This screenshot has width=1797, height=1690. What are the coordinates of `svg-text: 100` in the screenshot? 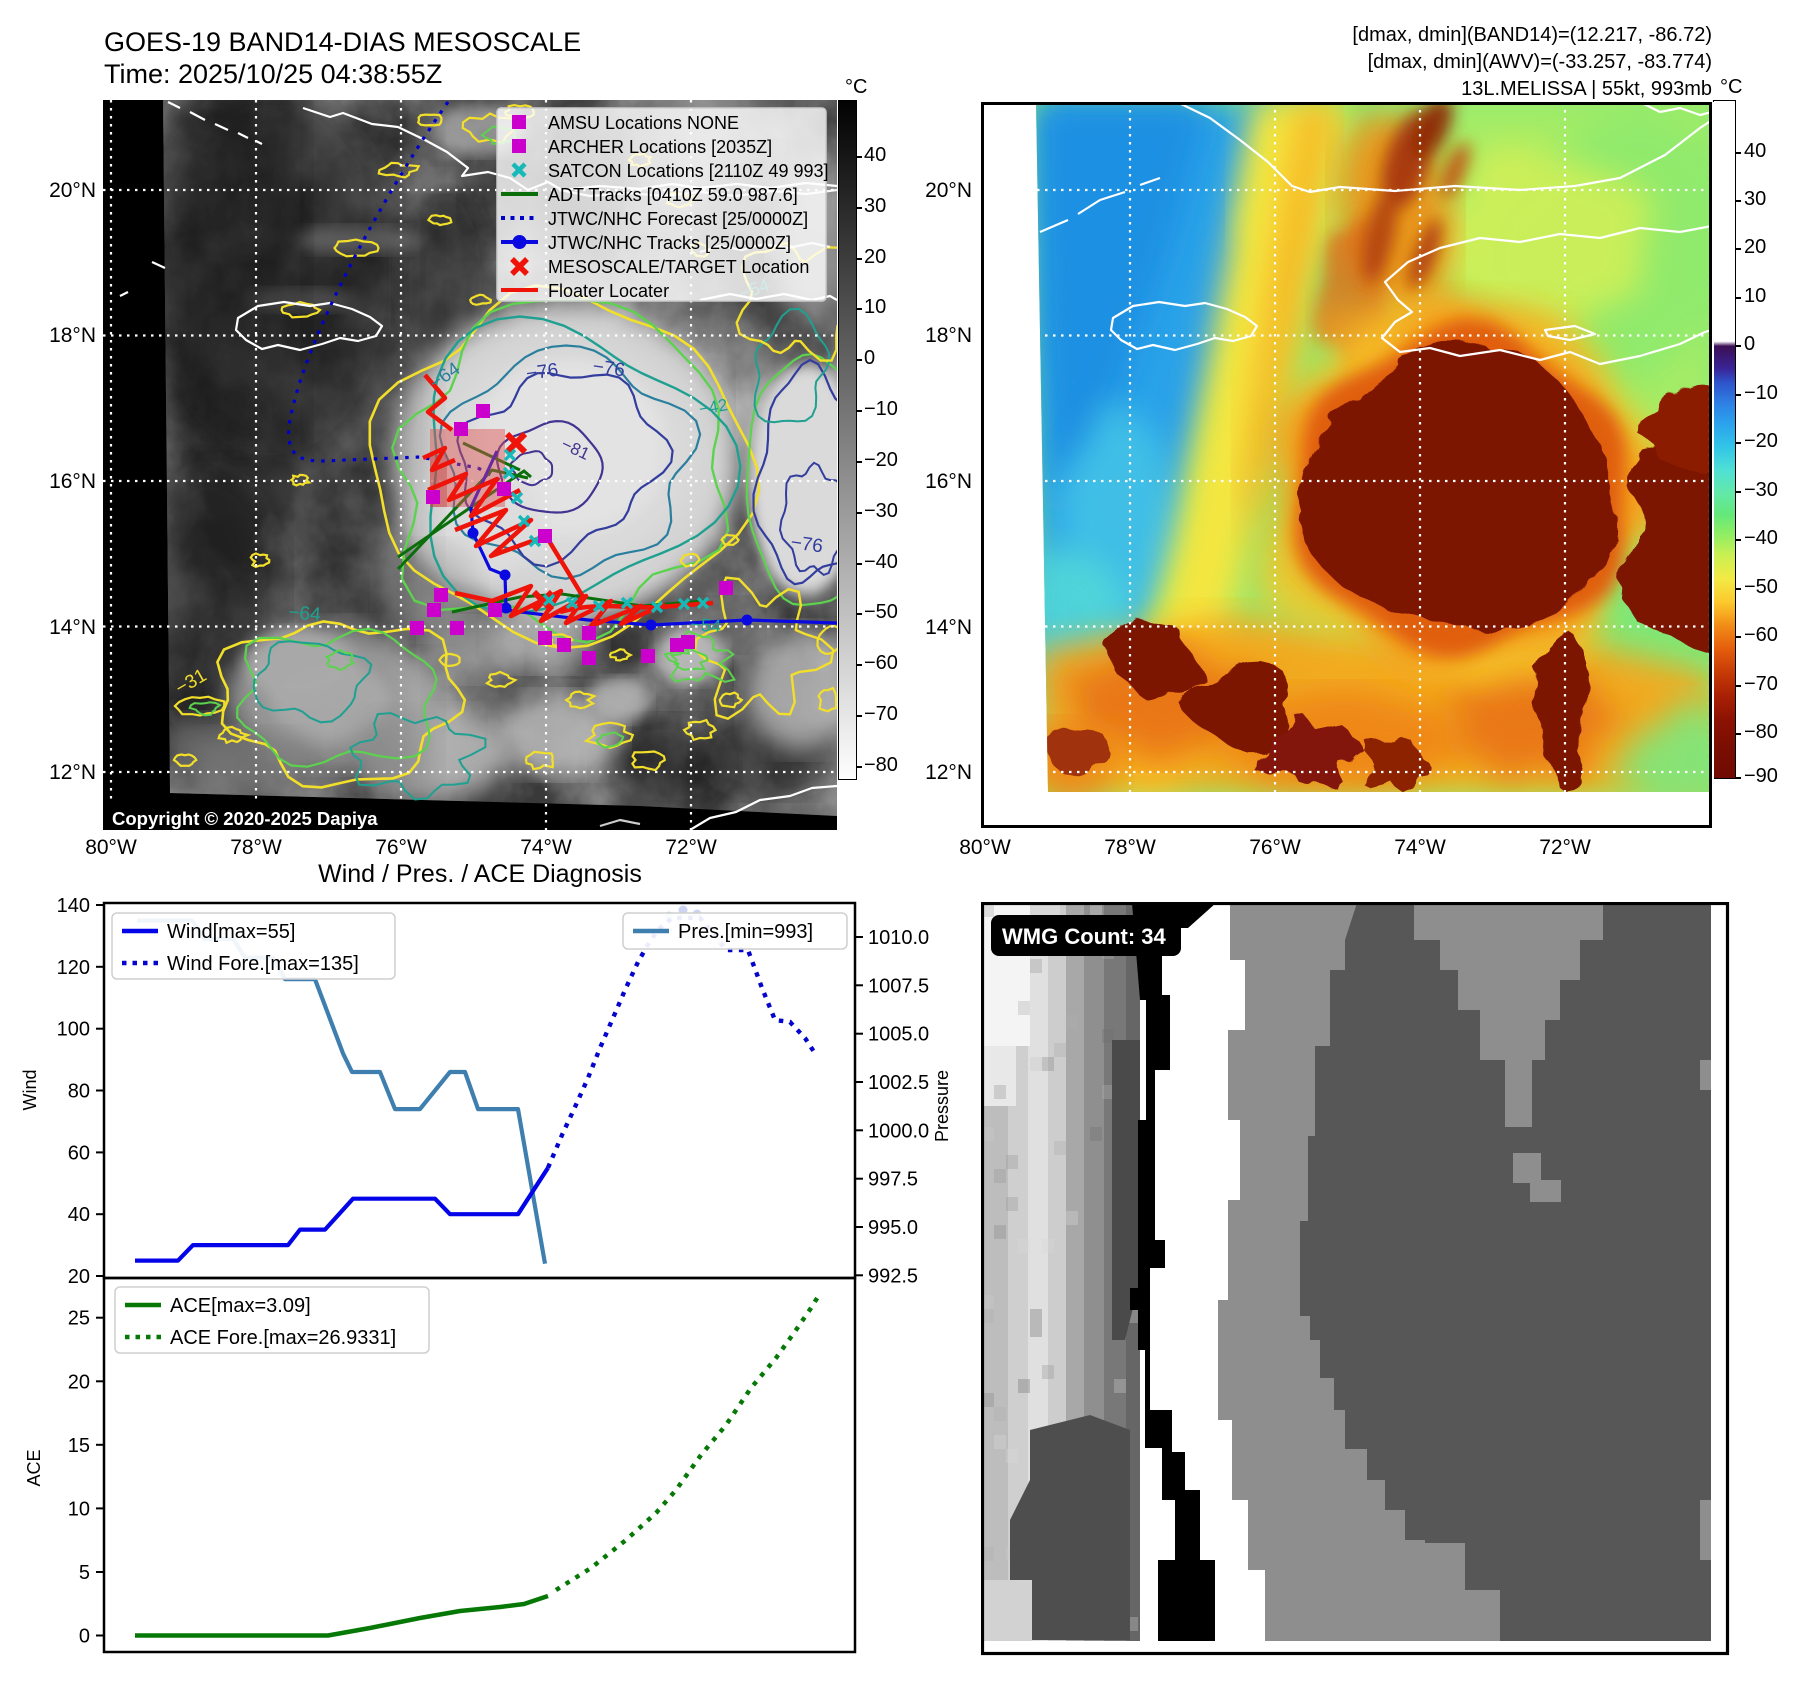 It's located at (73, 1030).